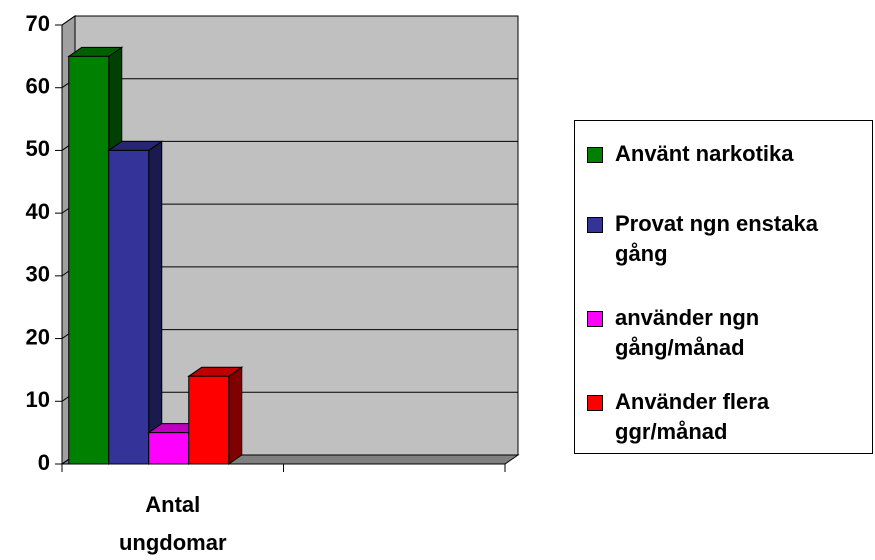 The image size is (875, 560). What do you see at coordinates (38, 336) in the screenshot?
I see `y-tick-label: 20` at bounding box center [38, 336].